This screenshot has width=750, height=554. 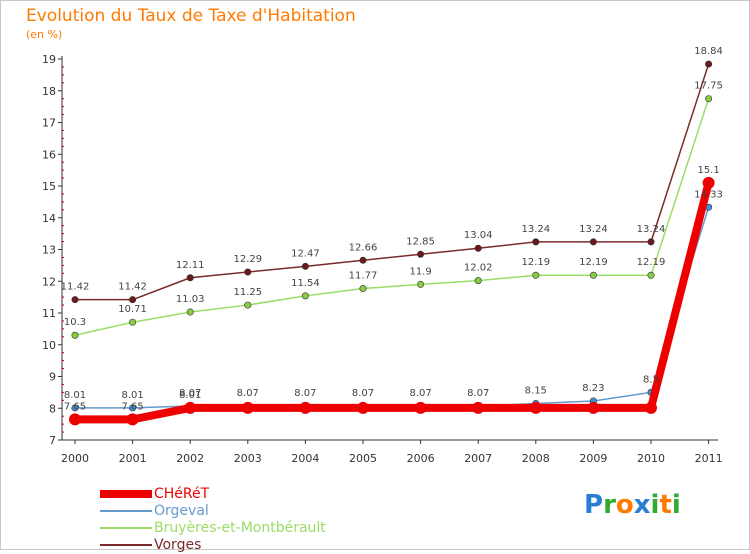 I want to click on data-label: 14.33, so click(x=708, y=194).